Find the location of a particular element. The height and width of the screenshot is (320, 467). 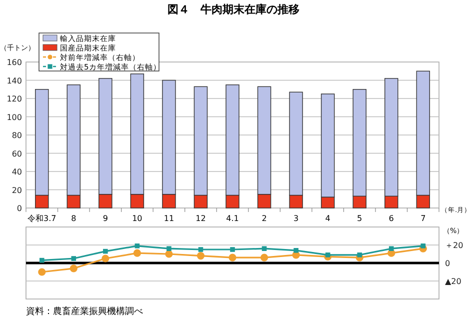

y-tick-label: 120 is located at coordinates (14, 99).